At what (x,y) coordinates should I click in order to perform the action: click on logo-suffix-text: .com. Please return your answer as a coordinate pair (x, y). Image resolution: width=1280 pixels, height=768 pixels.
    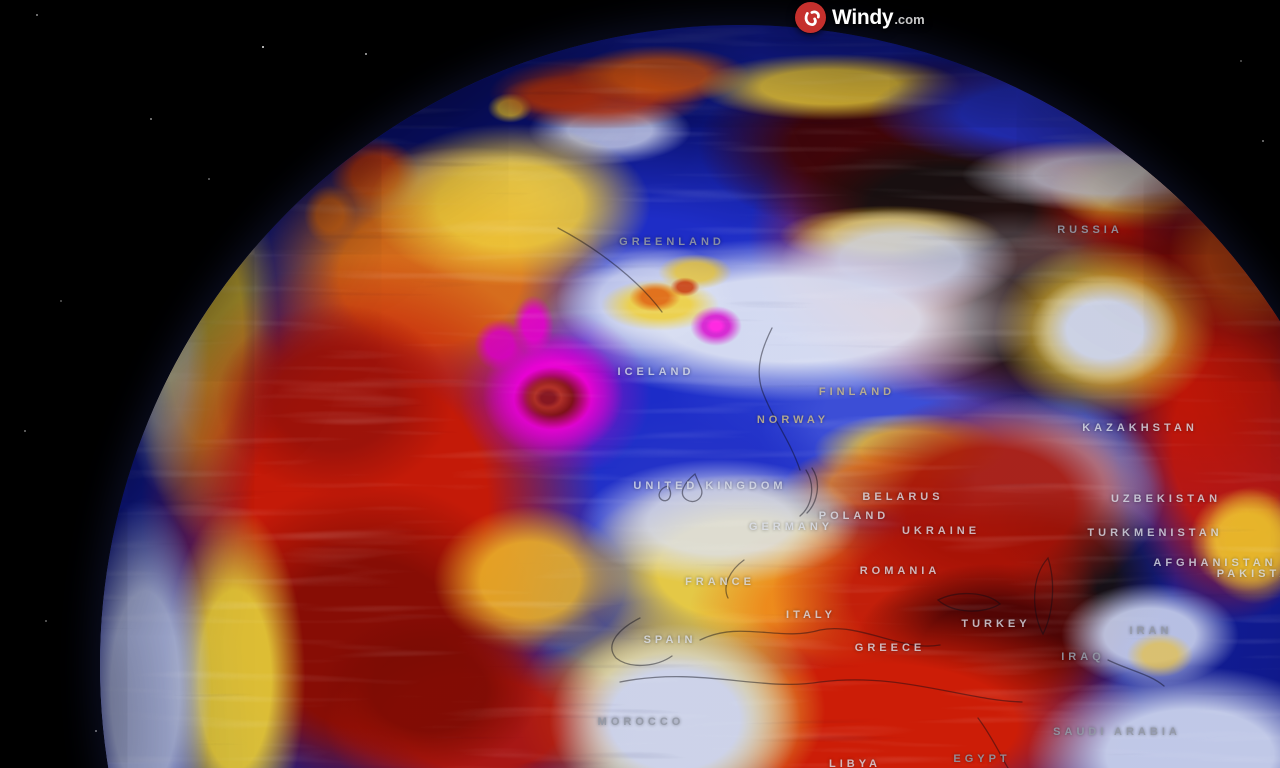
    Looking at the image, I should click on (909, 19).